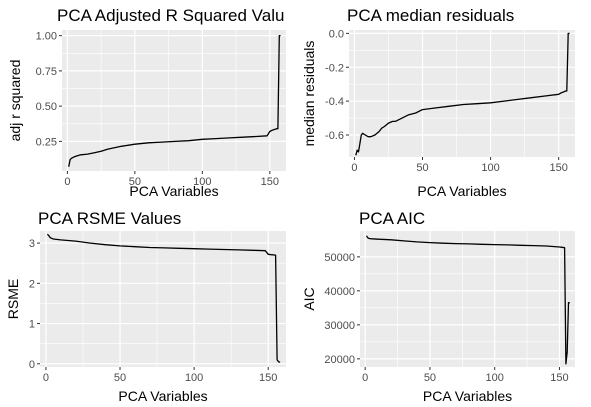  Describe the element at coordinates (32, 244) in the screenshot. I see `y-tick-label: 3` at that location.